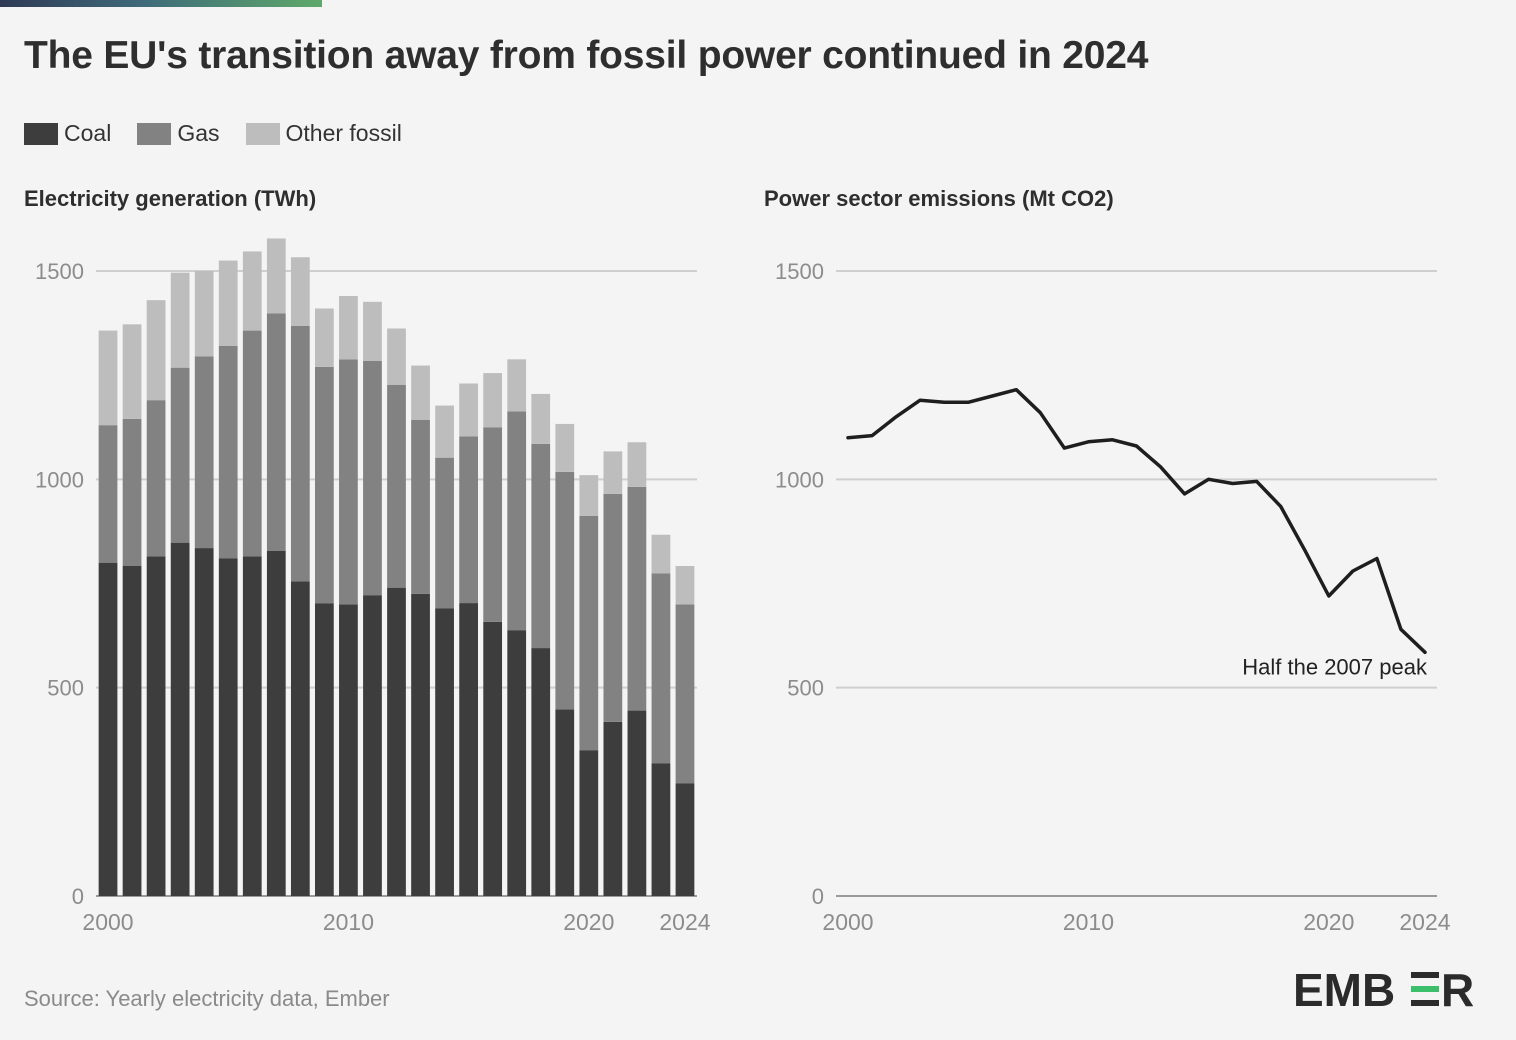 The height and width of the screenshot is (1040, 1516). What do you see at coordinates (252, 726) in the screenshot?
I see `bar-coal-2006` at bounding box center [252, 726].